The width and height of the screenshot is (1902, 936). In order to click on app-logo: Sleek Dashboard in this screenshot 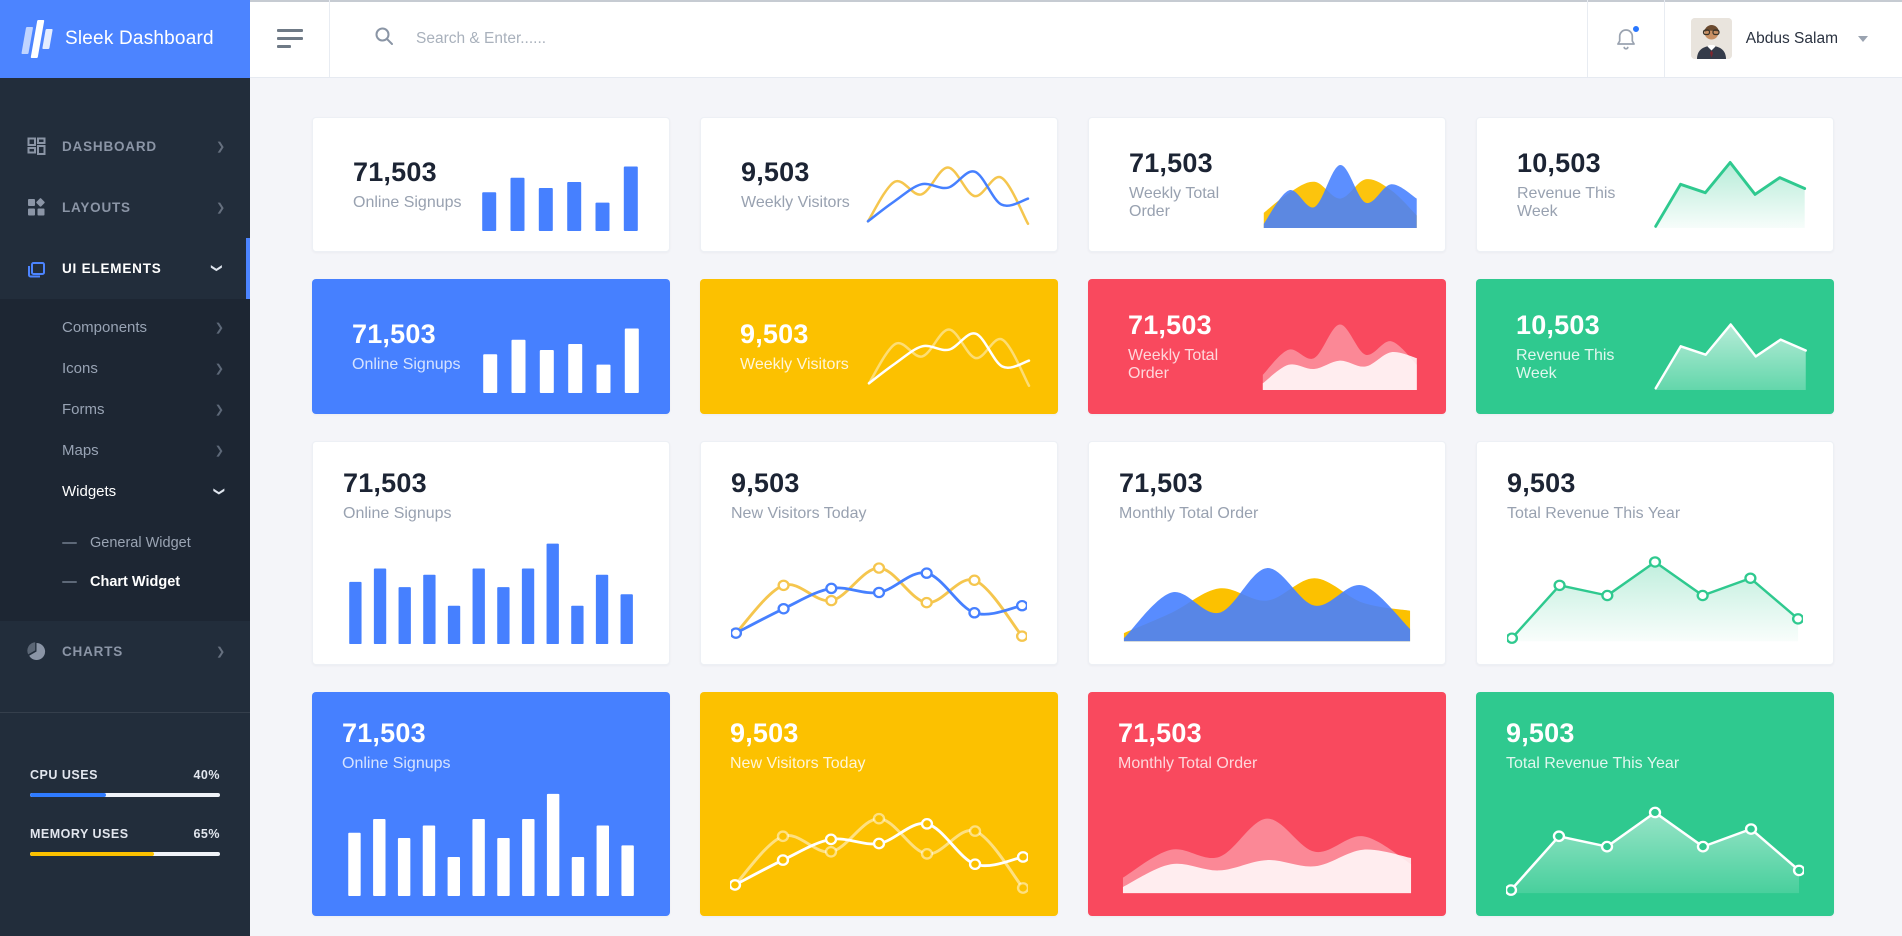, I will do `click(125, 39)`.